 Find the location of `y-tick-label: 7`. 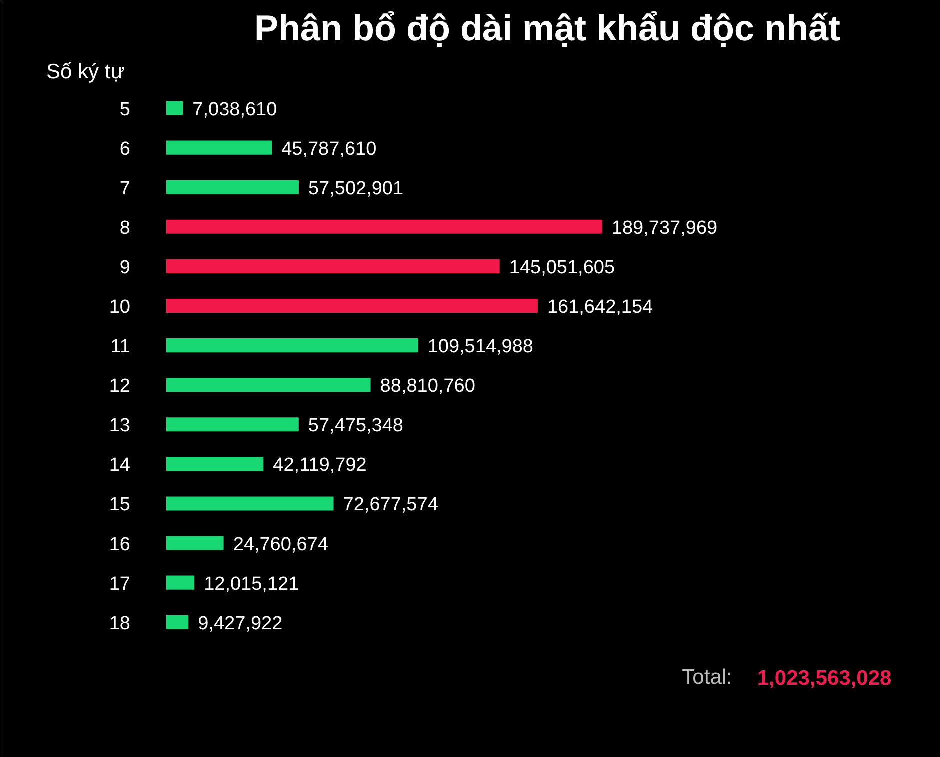

y-tick-label: 7 is located at coordinates (125, 189).